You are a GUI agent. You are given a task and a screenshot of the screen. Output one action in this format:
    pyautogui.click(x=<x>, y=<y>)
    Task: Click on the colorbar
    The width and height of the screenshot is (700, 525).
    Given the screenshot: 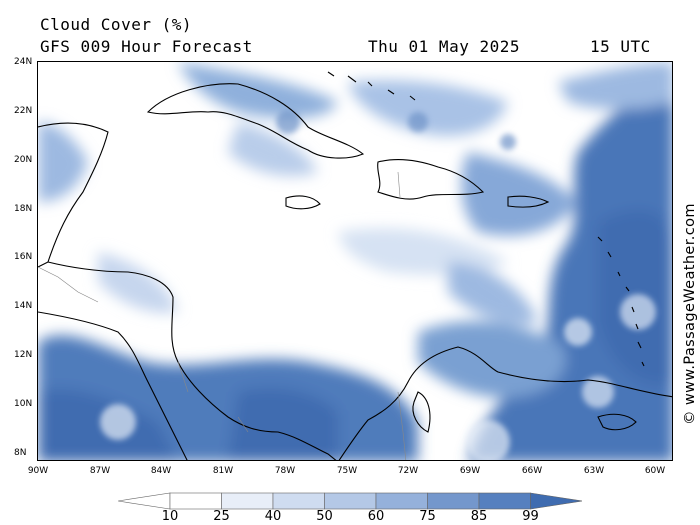 What is the action you would take?
    pyautogui.click(x=350, y=501)
    